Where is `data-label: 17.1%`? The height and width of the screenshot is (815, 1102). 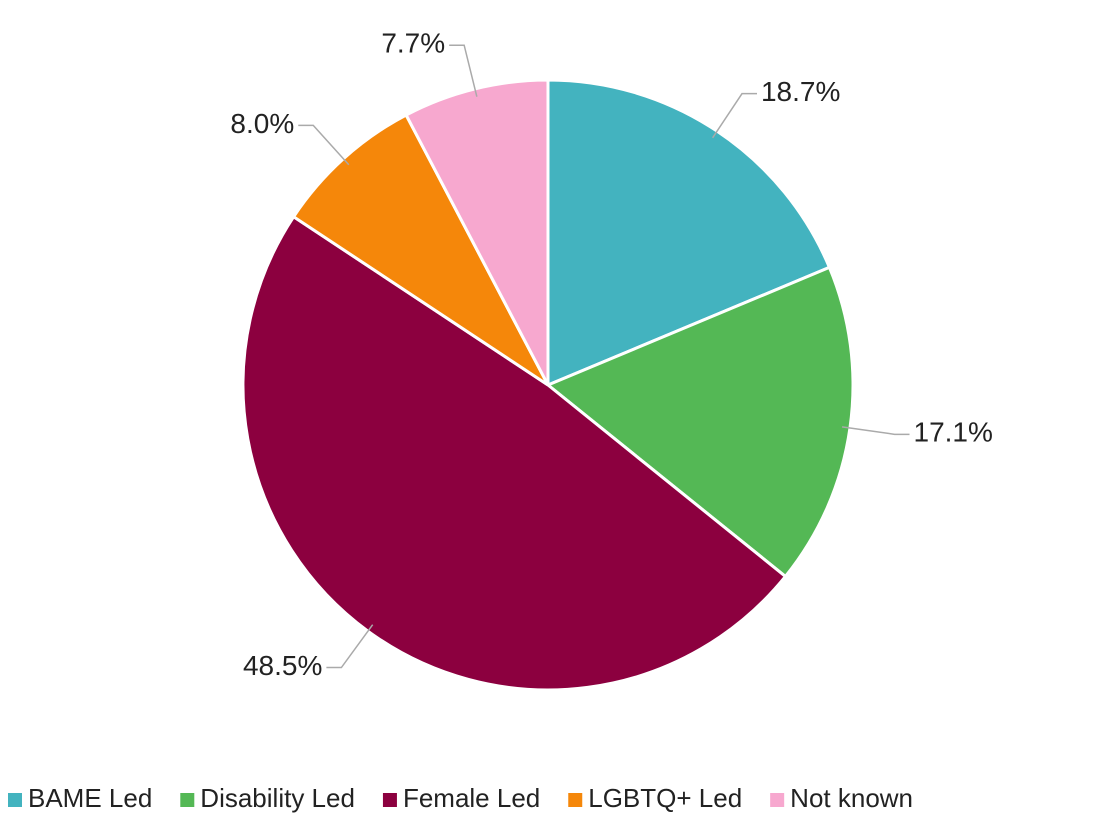 data-label: 17.1% is located at coordinates (953, 432).